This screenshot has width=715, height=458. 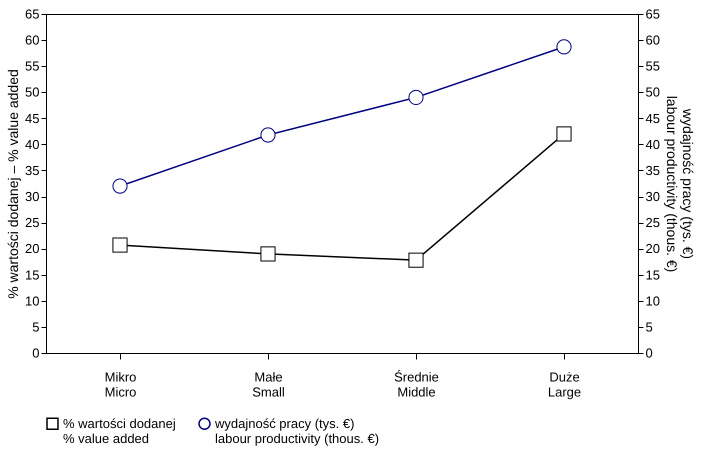 What do you see at coordinates (653, 300) in the screenshot?
I see `y2-tick-label: 10` at bounding box center [653, 300].